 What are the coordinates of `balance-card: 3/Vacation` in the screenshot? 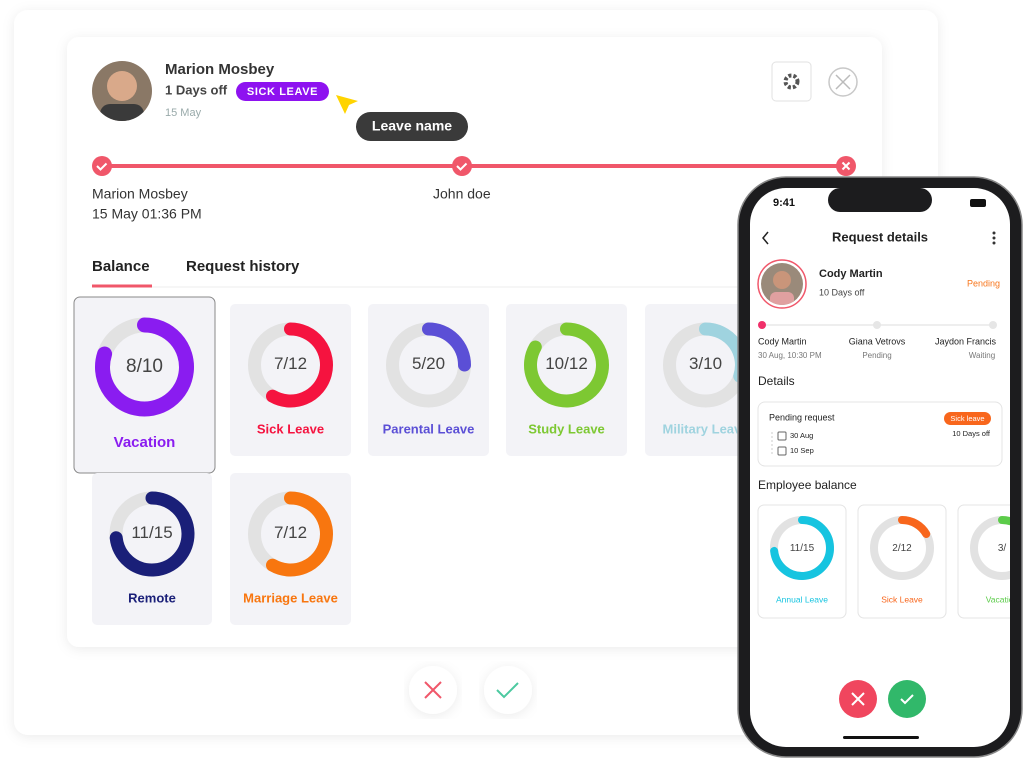 It's located at (983, 561).